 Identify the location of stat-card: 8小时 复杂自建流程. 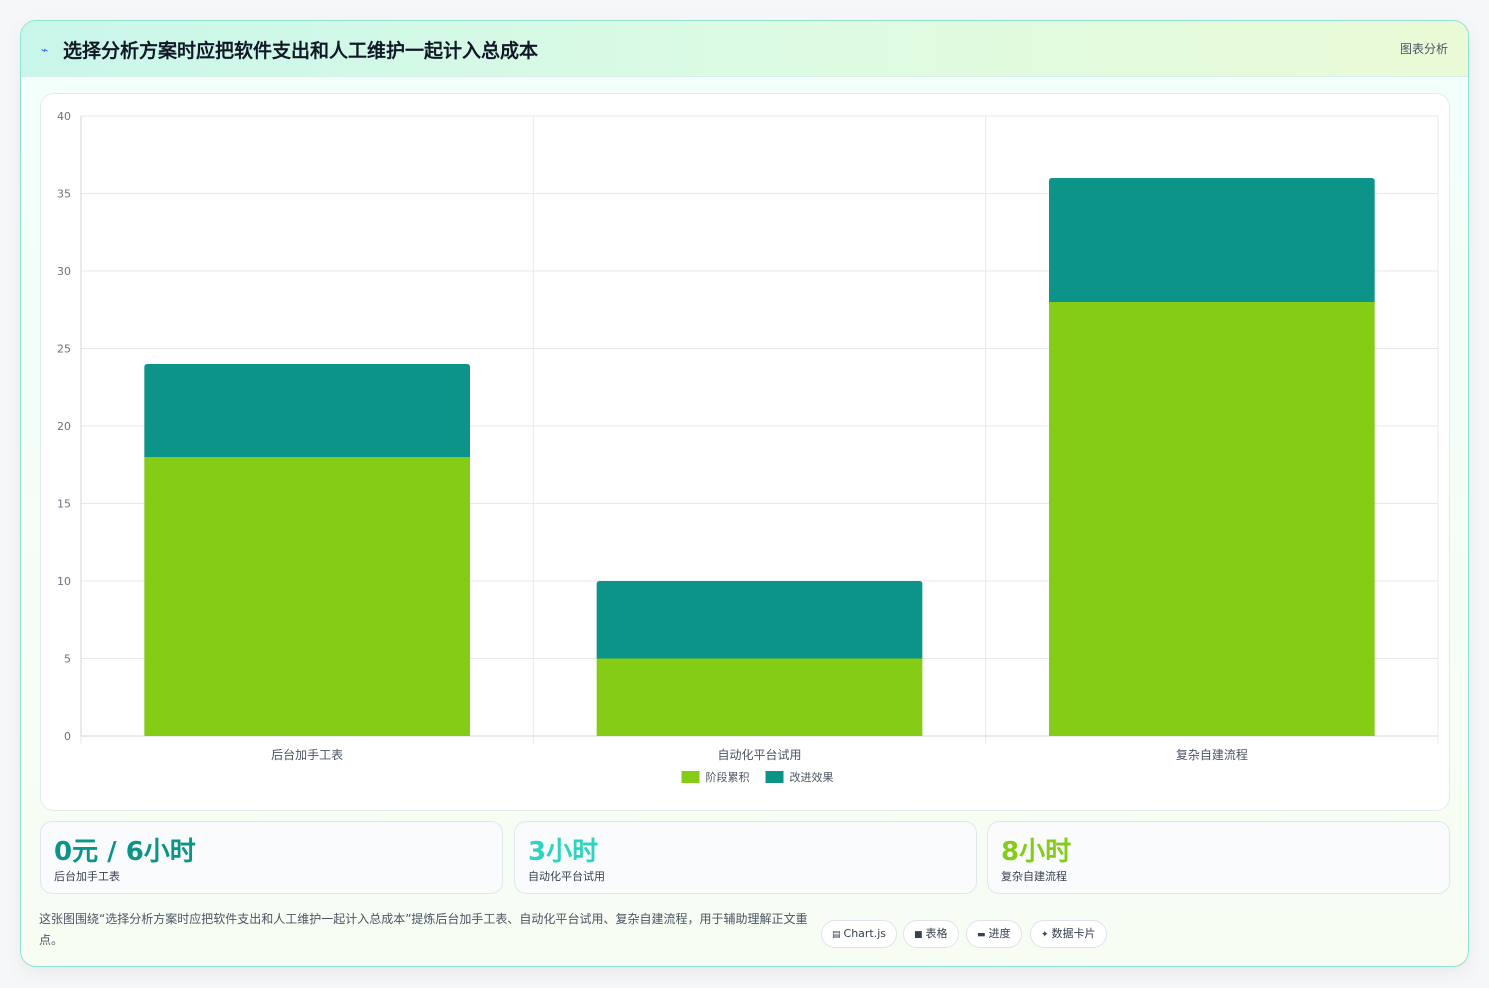
(1218, 857).